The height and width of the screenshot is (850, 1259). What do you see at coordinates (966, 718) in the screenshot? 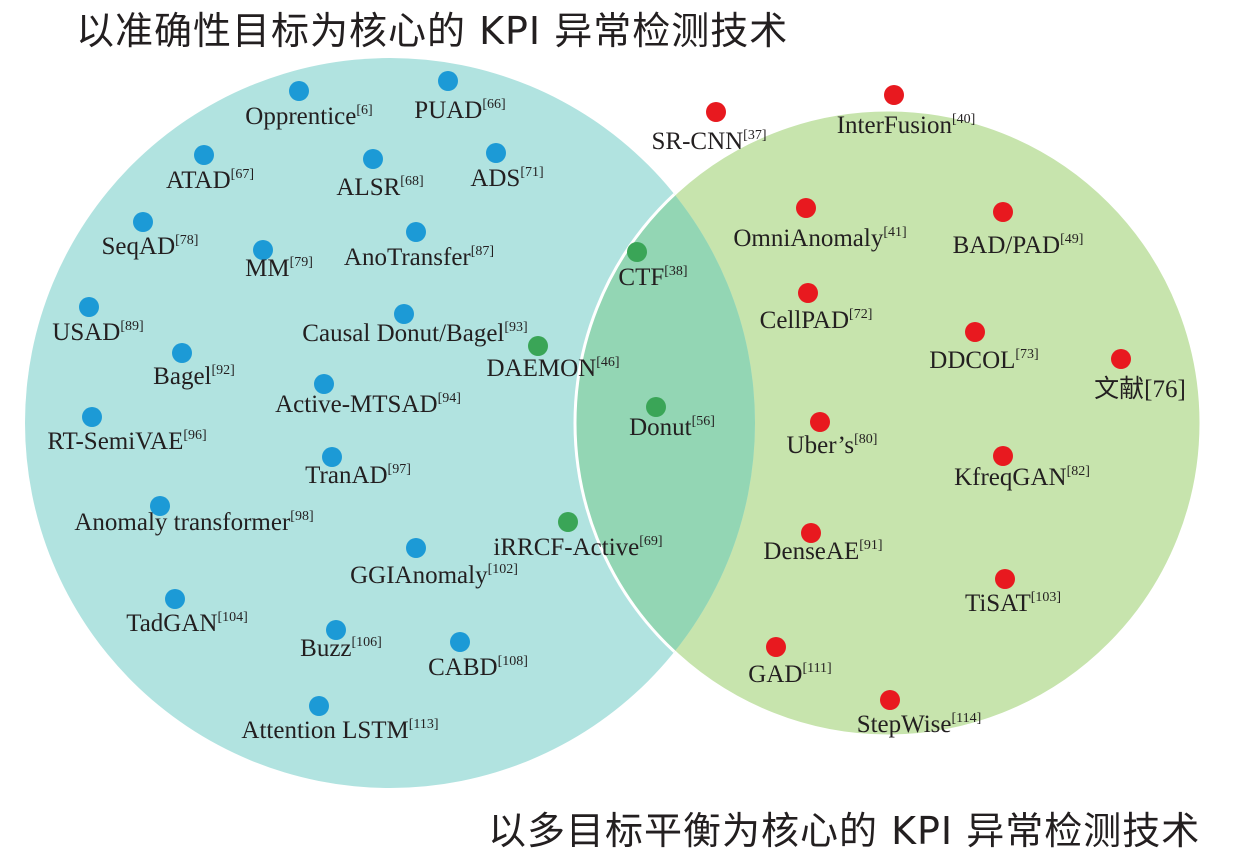
I see `method-reference: [114]` at bounding box center [966, 718].